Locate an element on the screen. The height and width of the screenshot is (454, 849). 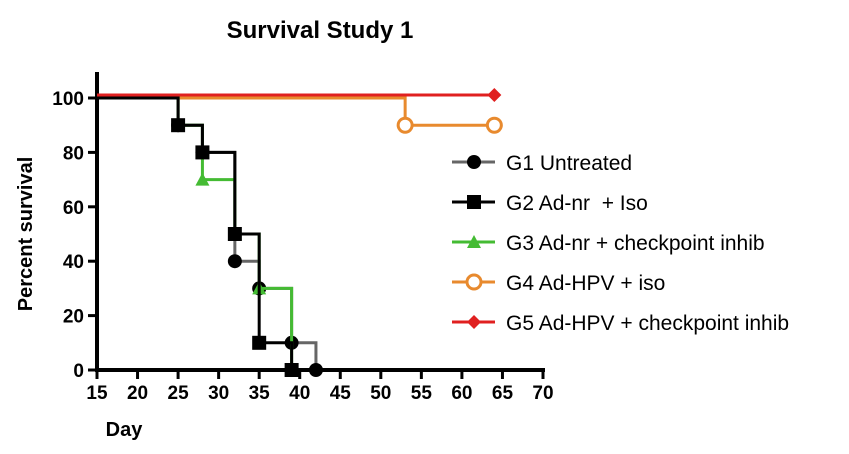
x-axis-label: Day is located at coordinates (125, 430).